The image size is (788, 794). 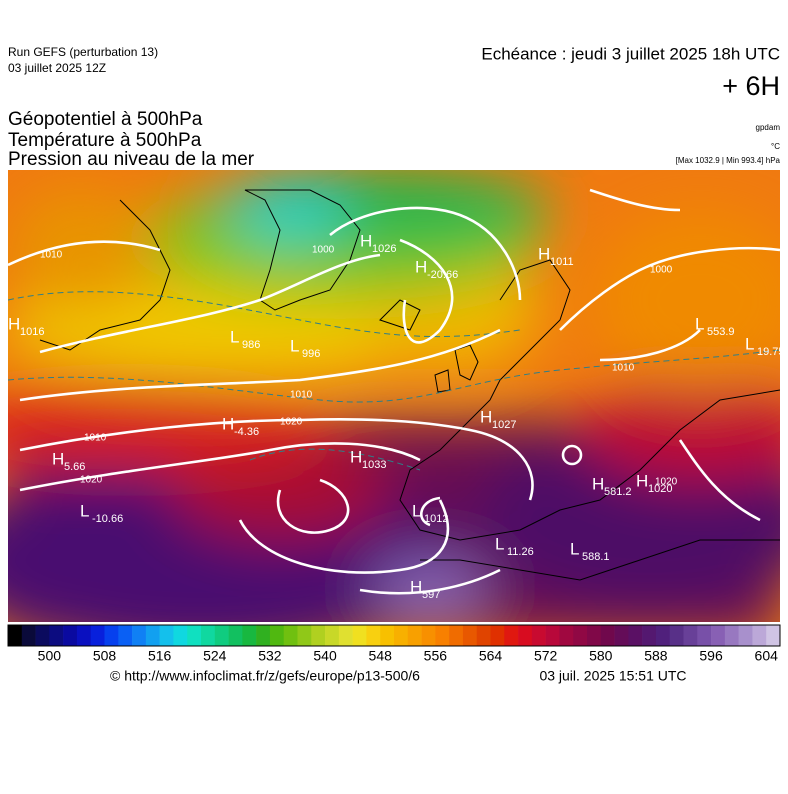 What do you see at coordinates (270, 656) in the screenshot?
I see `colorbar-tick-label: 532` at bounding box center [270, 656].